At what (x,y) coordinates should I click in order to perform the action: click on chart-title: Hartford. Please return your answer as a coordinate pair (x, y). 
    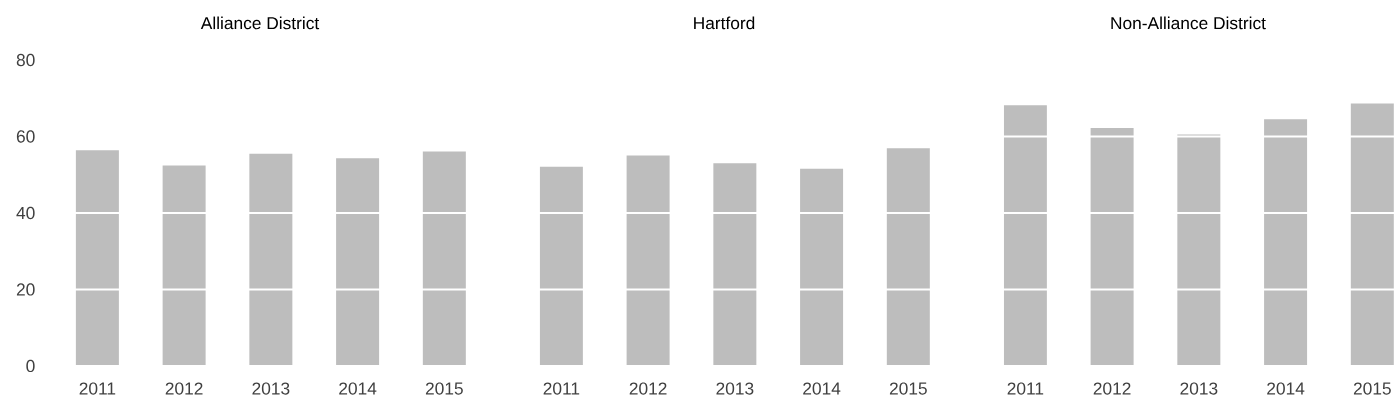
    Looking at the image, I should click on (724, 23).